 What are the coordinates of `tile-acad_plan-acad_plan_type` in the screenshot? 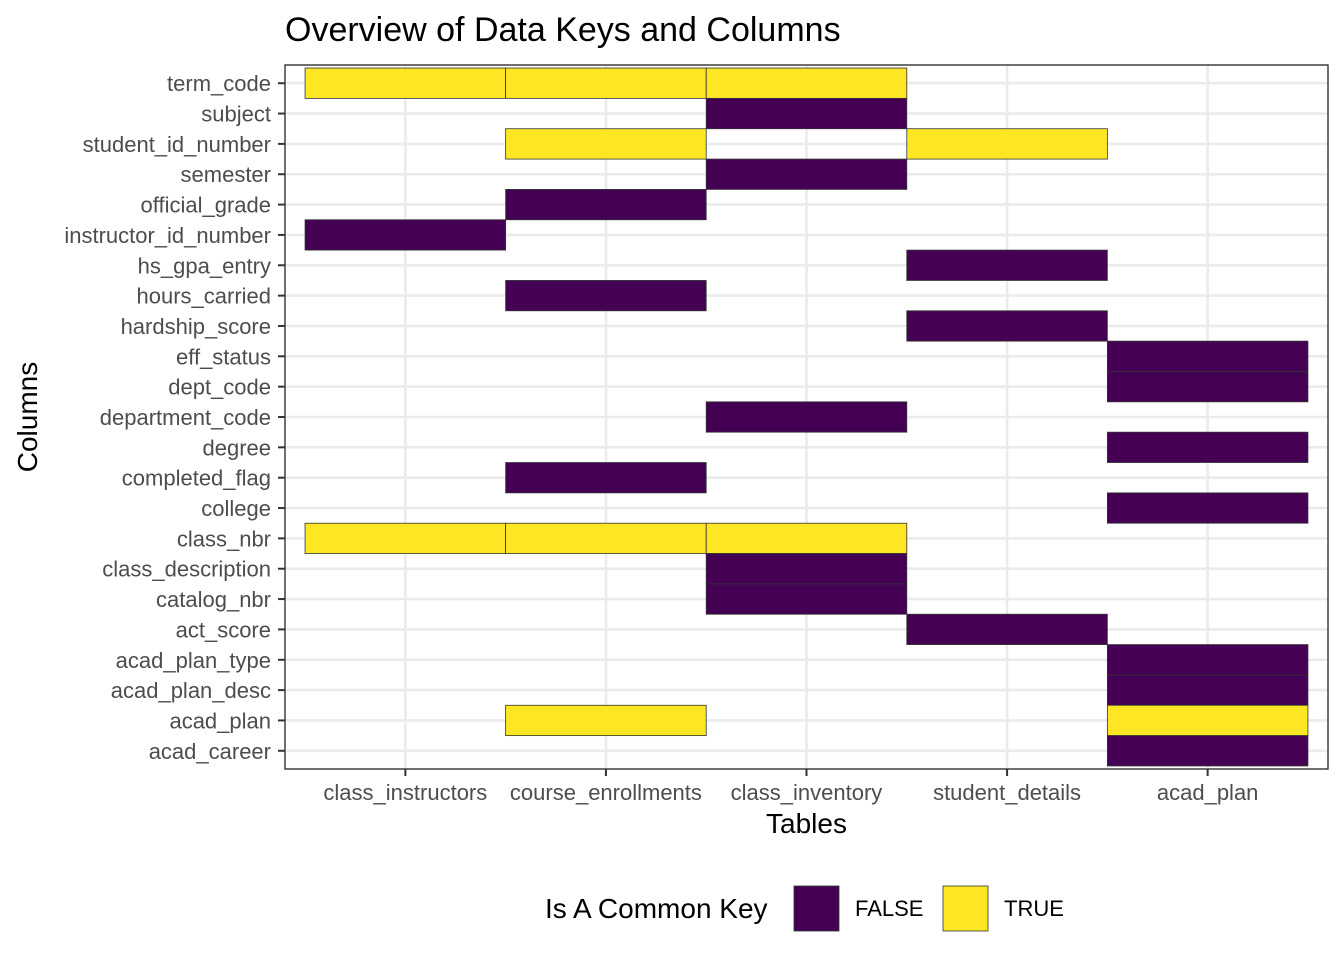 It's located at (1207, 660).